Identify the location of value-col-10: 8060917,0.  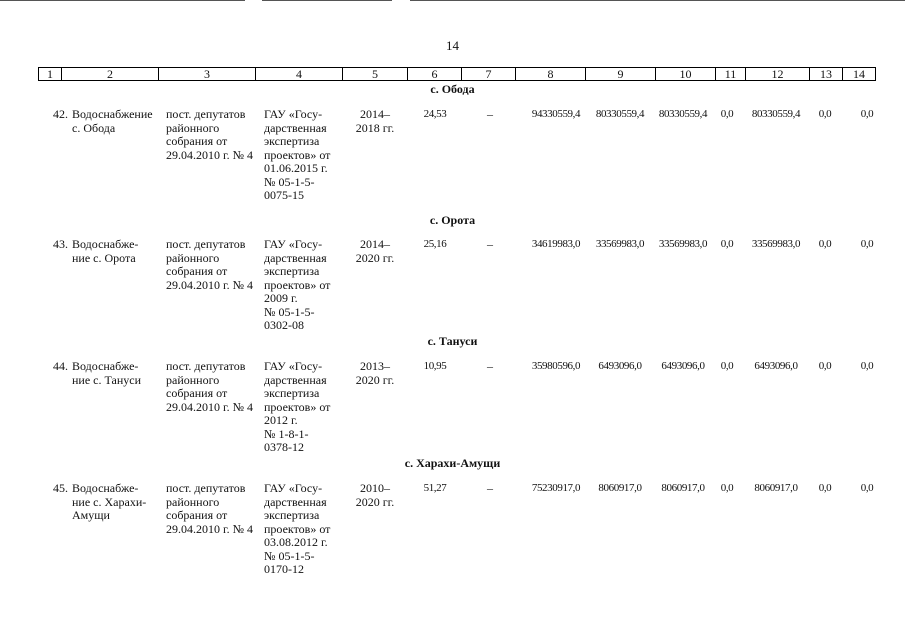
(683, 488).